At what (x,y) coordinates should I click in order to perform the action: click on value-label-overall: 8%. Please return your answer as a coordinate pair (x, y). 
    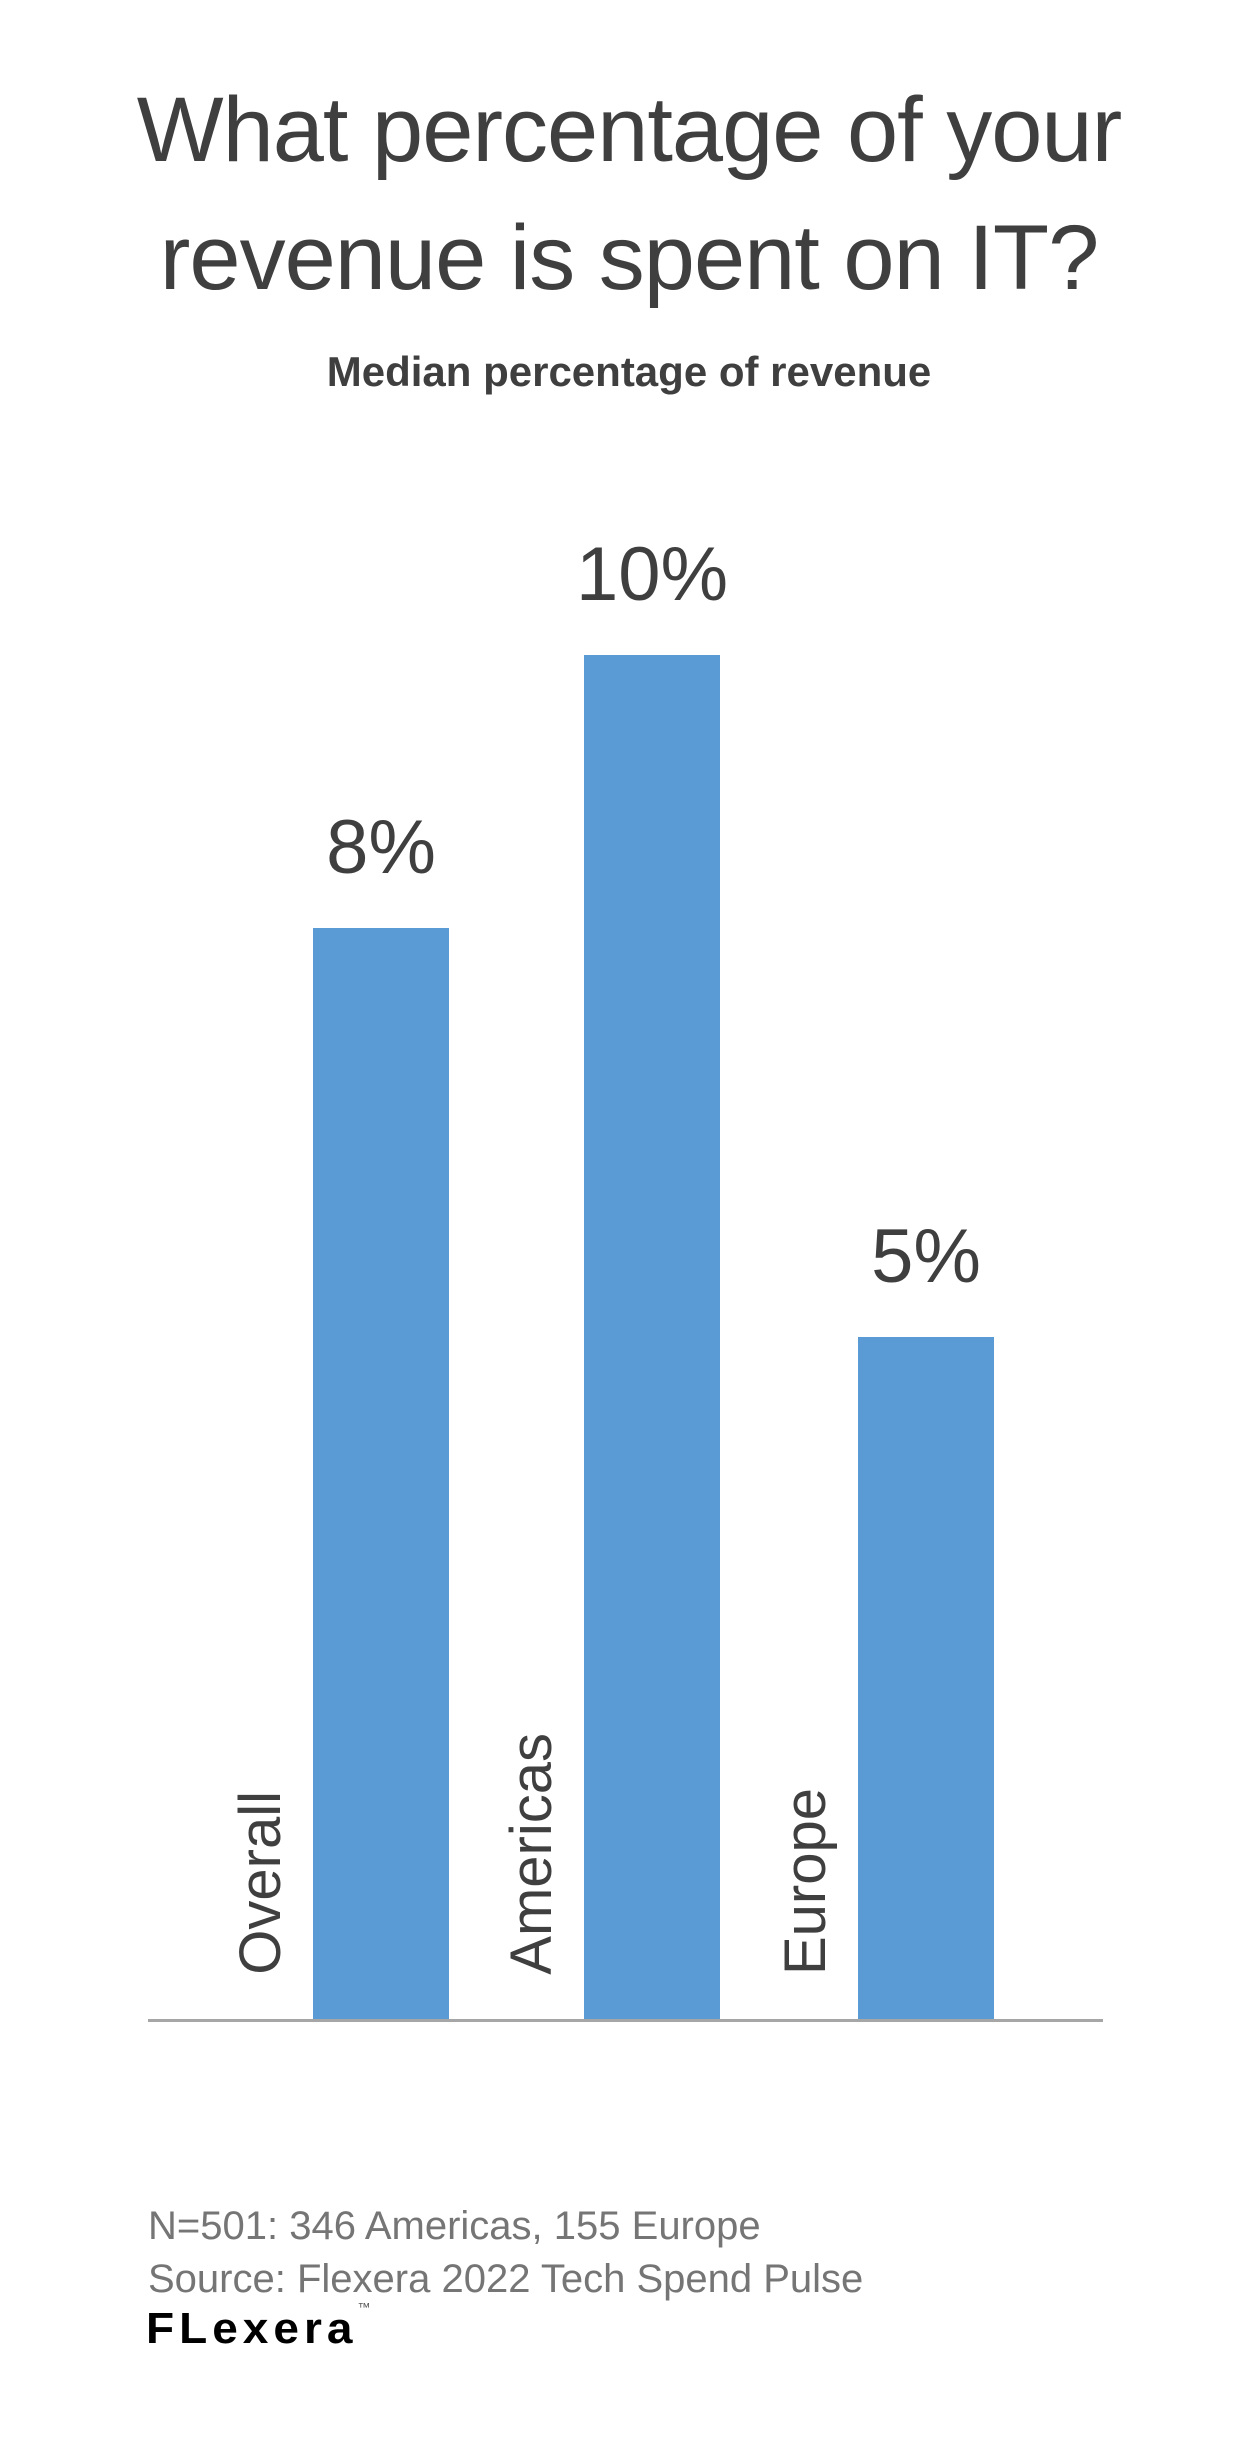
    Looking at the image, I should click on (381, 847).